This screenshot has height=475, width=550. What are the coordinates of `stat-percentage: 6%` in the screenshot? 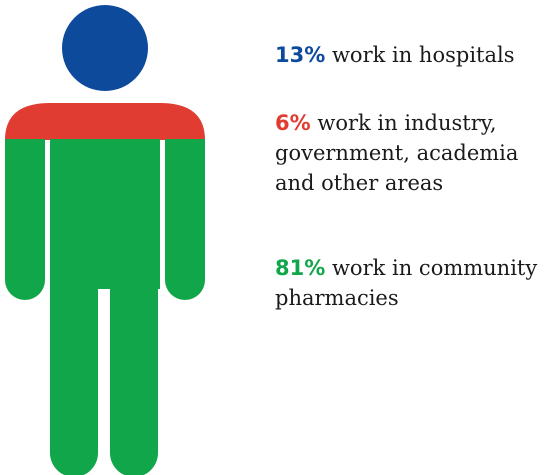 It's located at (293, 123).